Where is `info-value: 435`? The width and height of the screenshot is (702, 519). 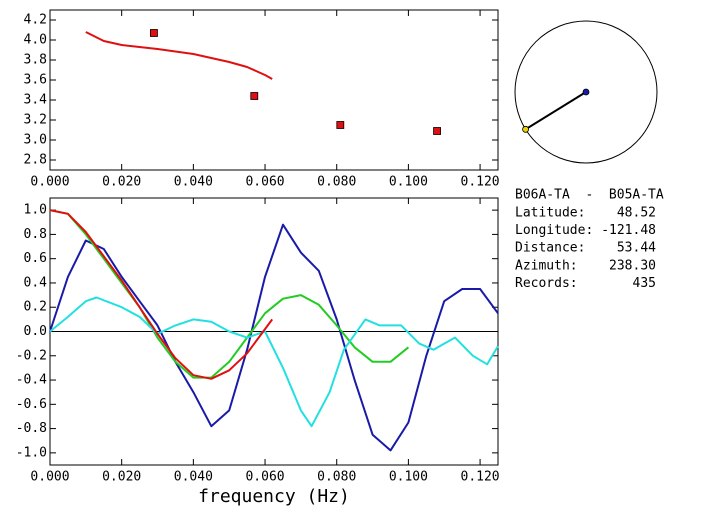
info-value: 435 is located at coordinates (644, 283).